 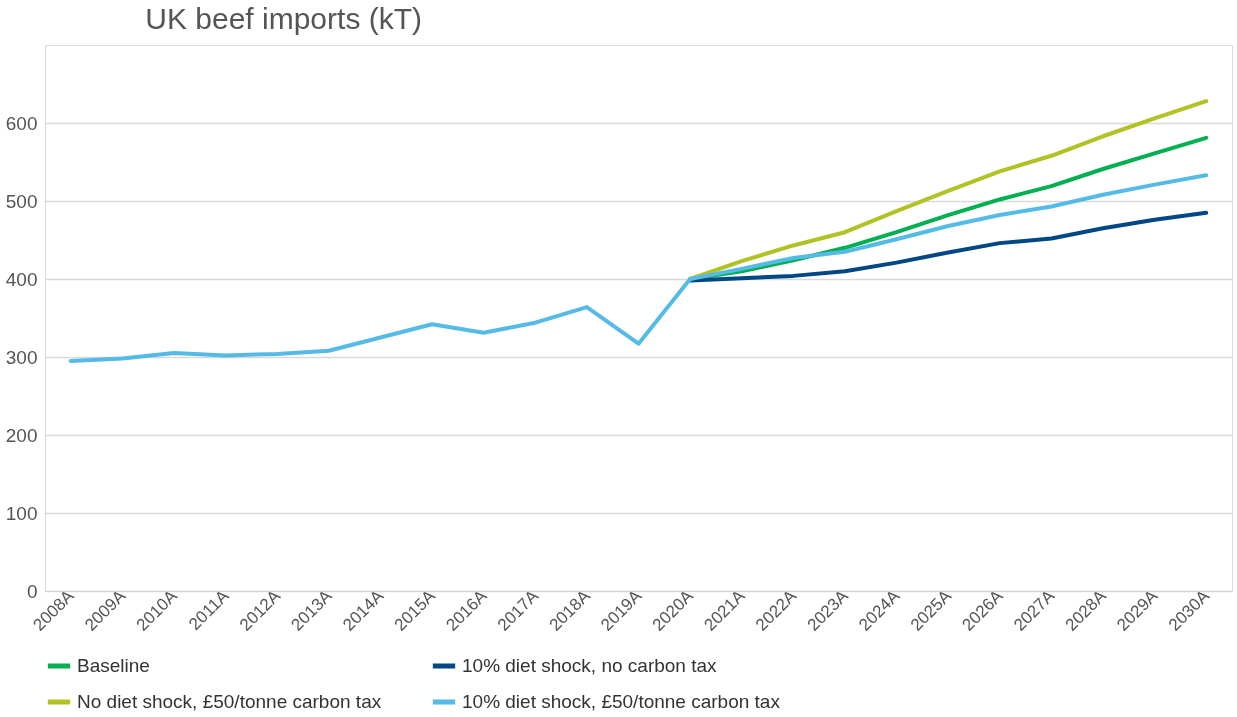 What do you see at coordinates (284, 18) in the screenshot?
I see `chart-title: UK beef imports (kT)` at bounding box center [284, 18].